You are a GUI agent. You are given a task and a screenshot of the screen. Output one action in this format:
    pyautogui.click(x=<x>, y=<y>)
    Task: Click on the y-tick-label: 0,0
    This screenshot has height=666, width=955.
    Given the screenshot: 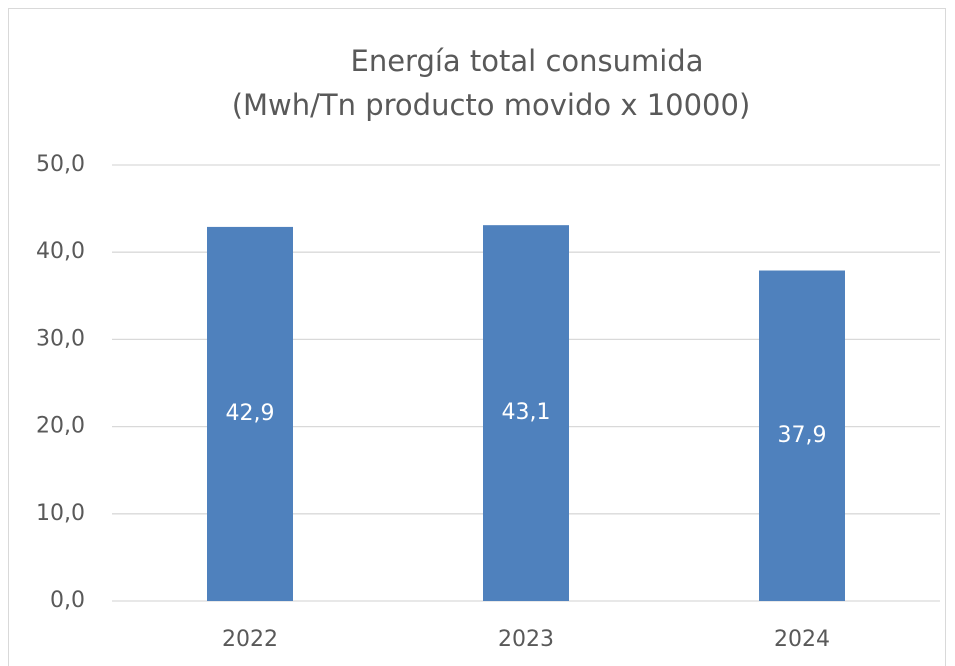 What is the action you would take?
    pyautogui.click(x=67, y=600)
    